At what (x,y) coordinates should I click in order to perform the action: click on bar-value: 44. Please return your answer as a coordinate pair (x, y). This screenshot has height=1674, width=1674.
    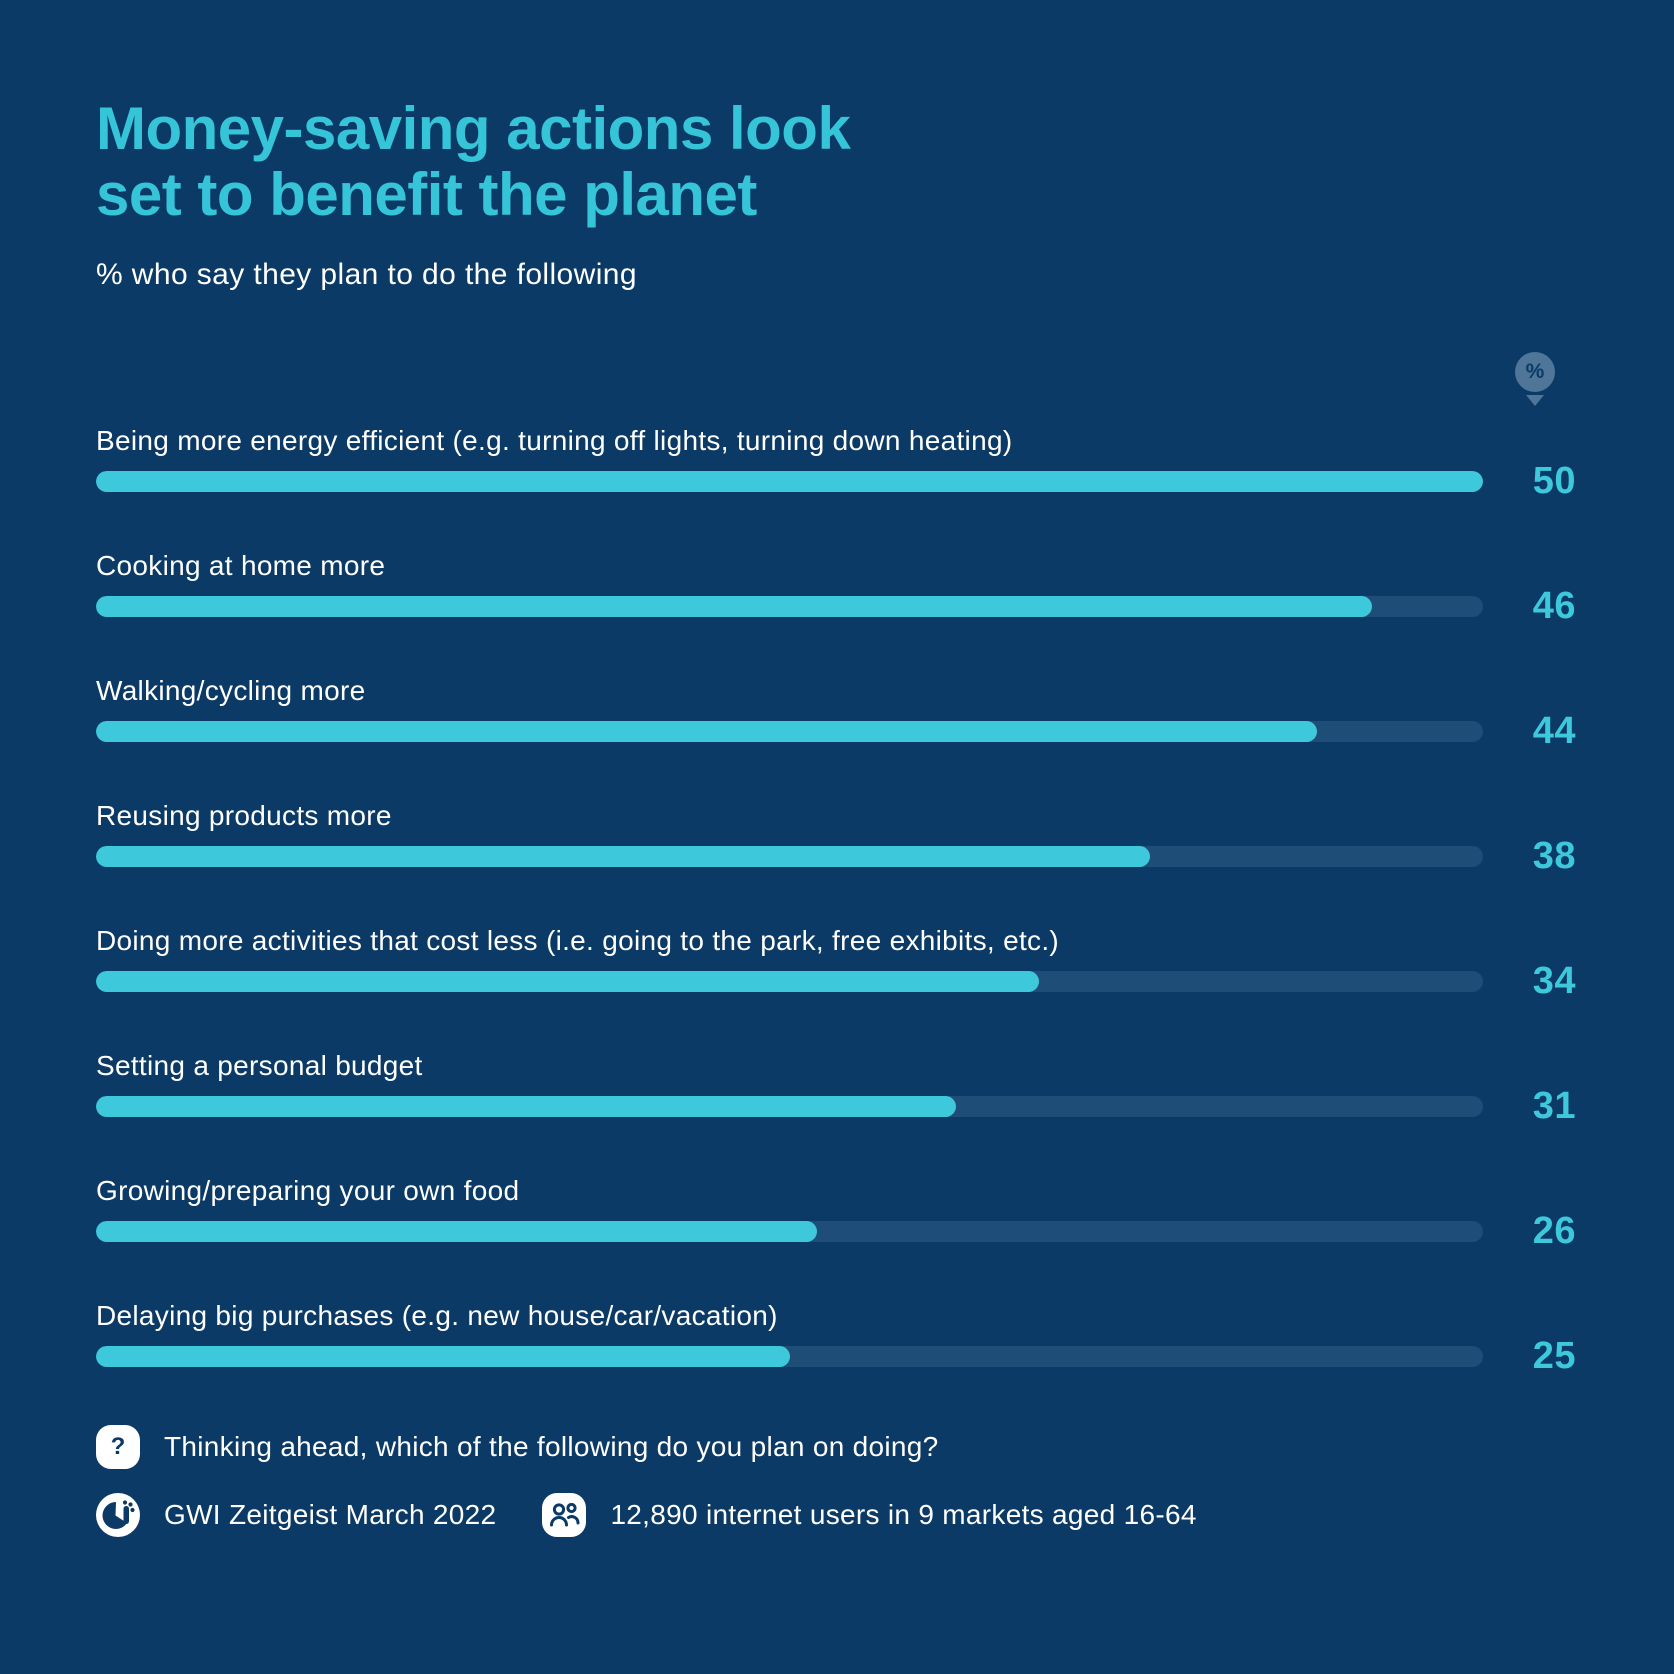
    Looking at the image, I should click on (1554, 731).